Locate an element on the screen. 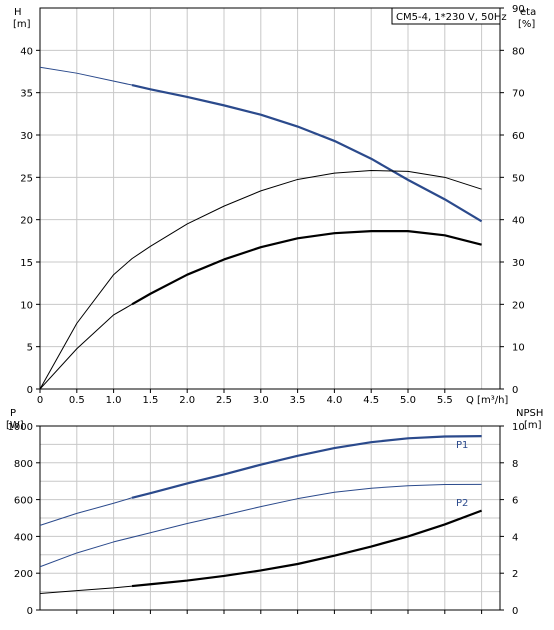 This screenshot has height=630, width=554. y2-axis-label-eta: eta is located at coordinates (528, 12).